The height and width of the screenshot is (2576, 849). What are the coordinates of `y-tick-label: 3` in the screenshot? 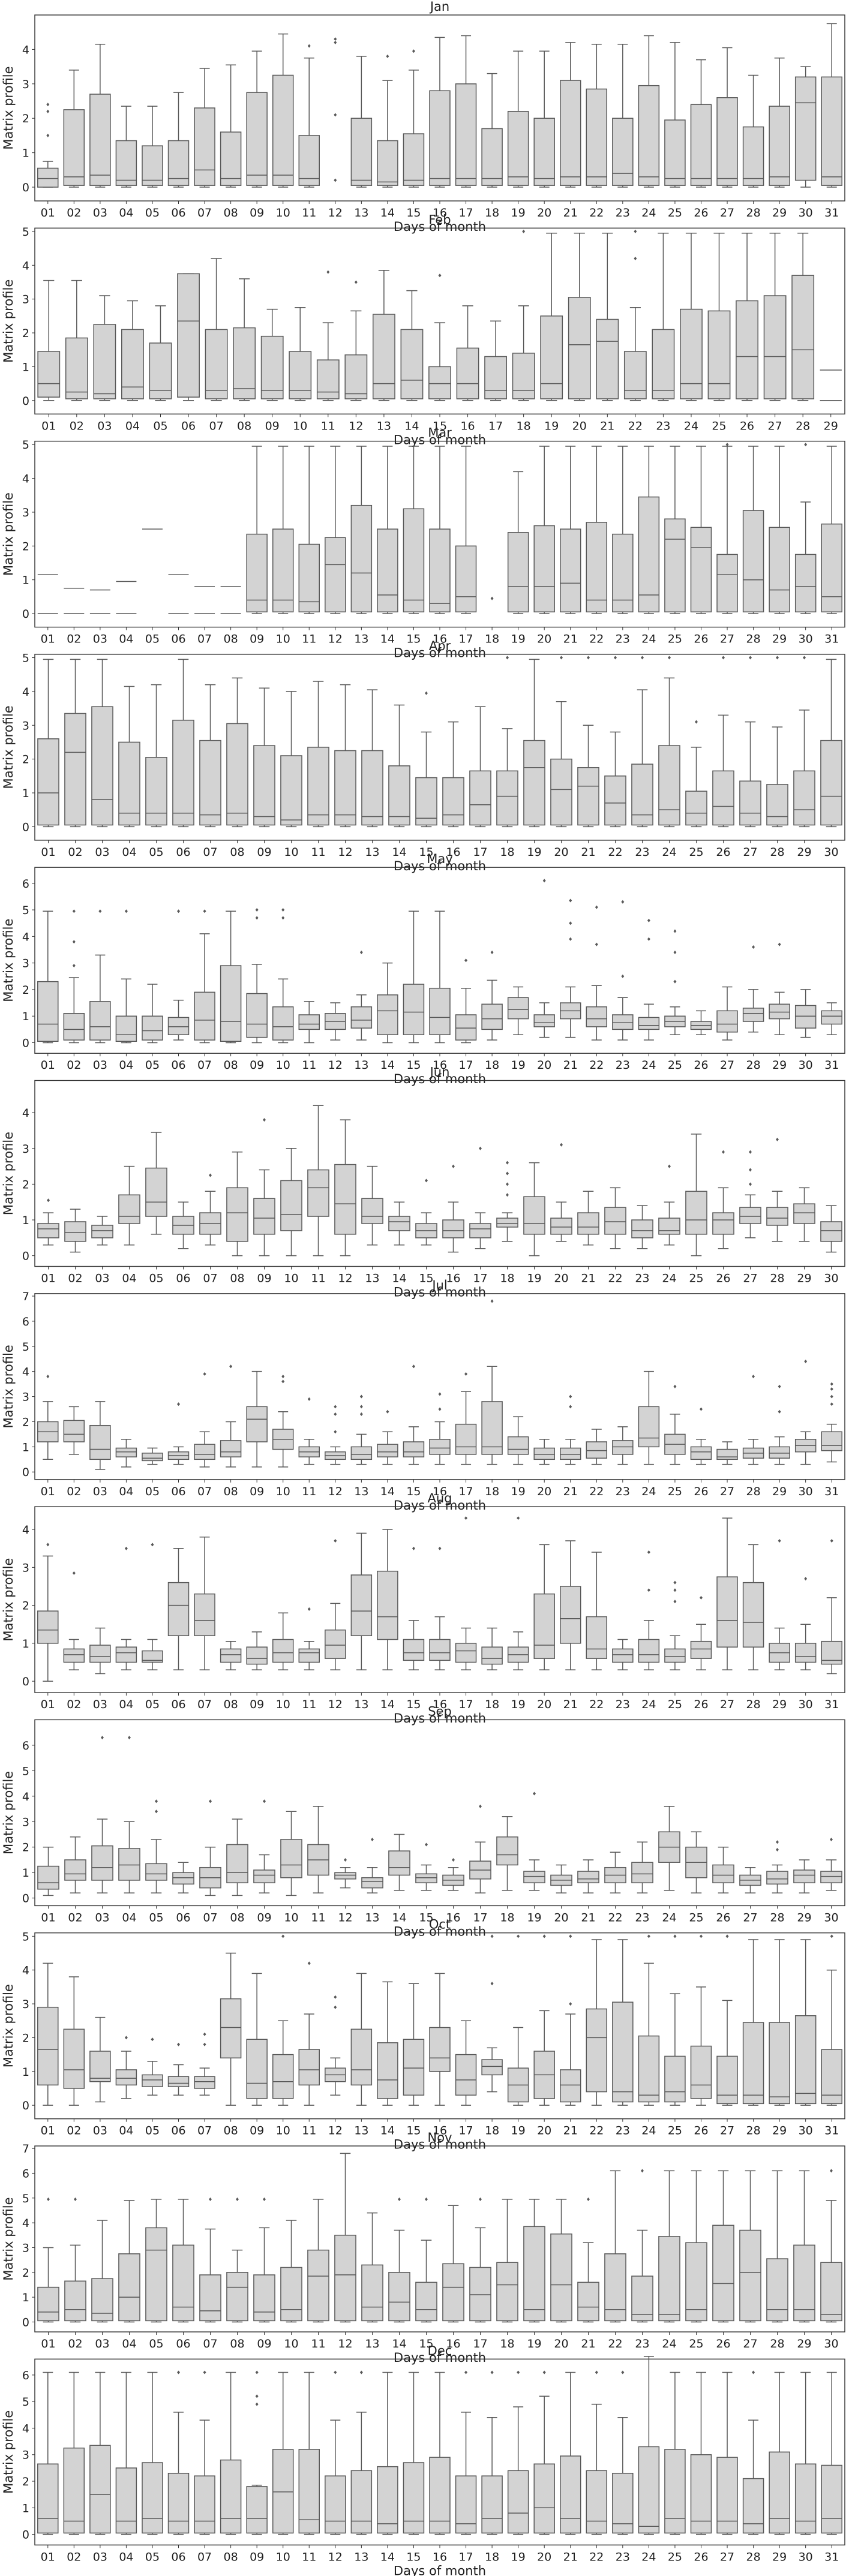 It's located at (25, 1150).